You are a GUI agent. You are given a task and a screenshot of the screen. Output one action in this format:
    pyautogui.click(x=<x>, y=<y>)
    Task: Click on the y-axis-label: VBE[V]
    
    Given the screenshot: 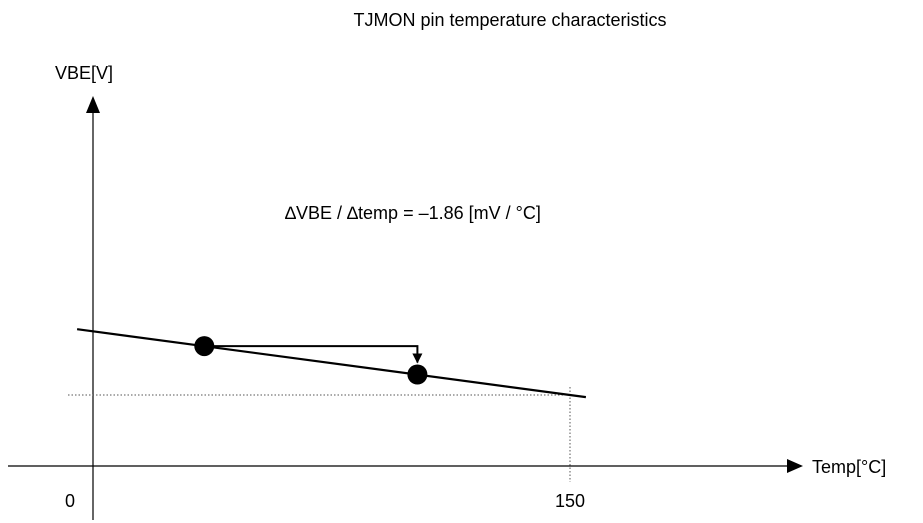 What is the action you would take?
    pyautogui.click(x=84, y=73)
    